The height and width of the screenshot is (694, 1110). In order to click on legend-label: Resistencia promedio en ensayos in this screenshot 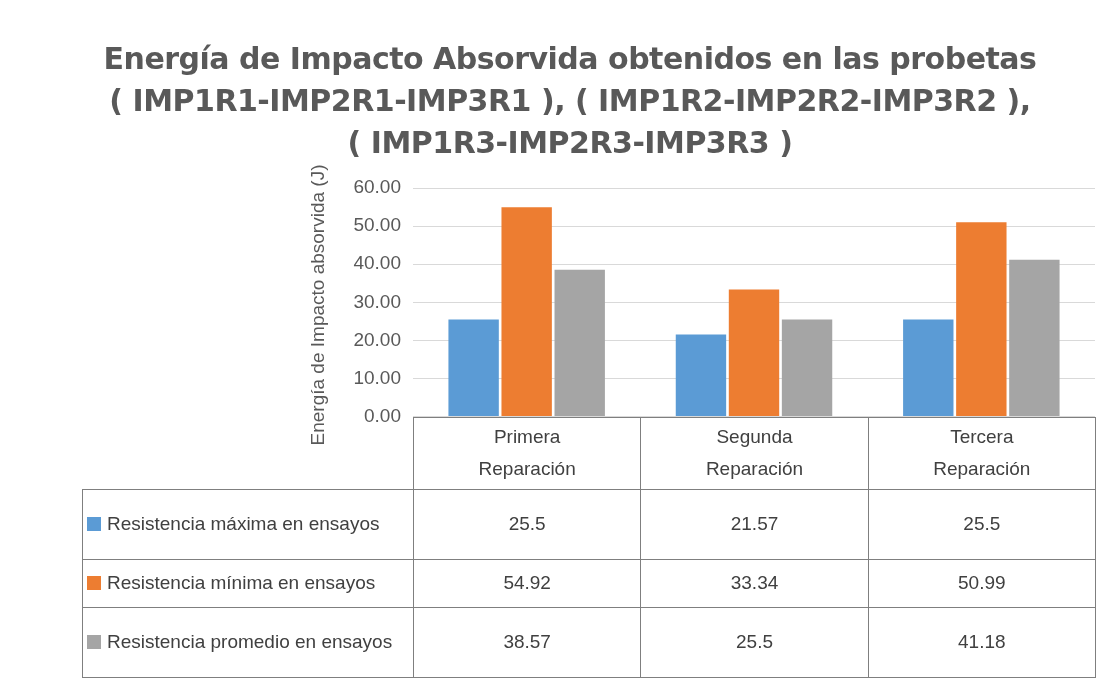, I will do `click(250, 642)`.